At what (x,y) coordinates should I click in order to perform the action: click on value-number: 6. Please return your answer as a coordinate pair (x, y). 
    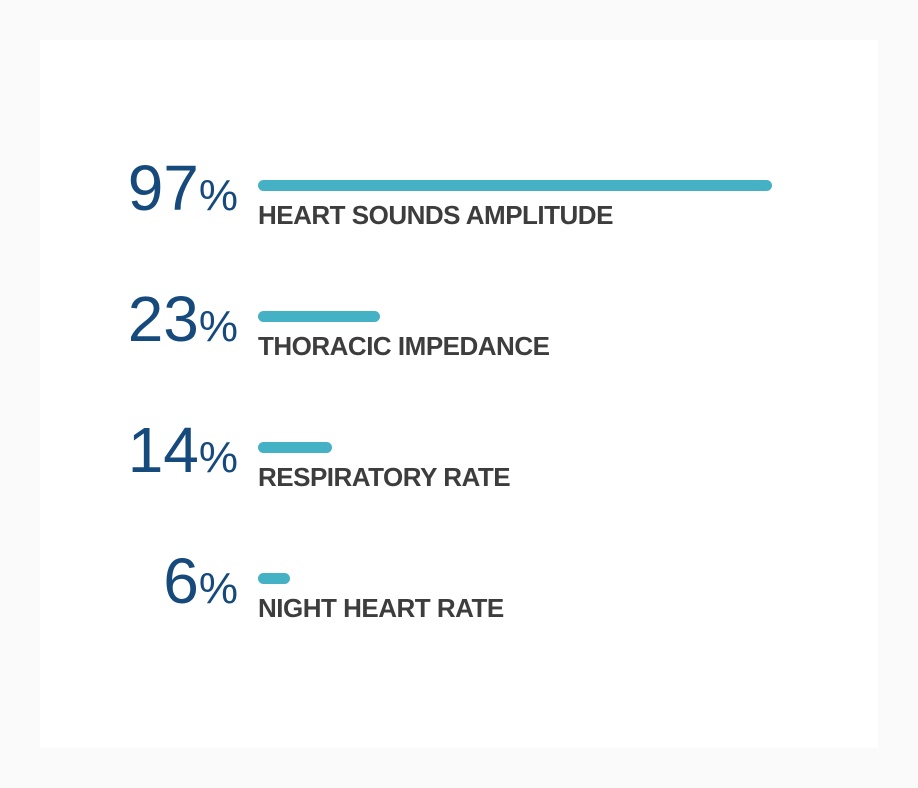
    Looking at the image, I should click on (181, 581).